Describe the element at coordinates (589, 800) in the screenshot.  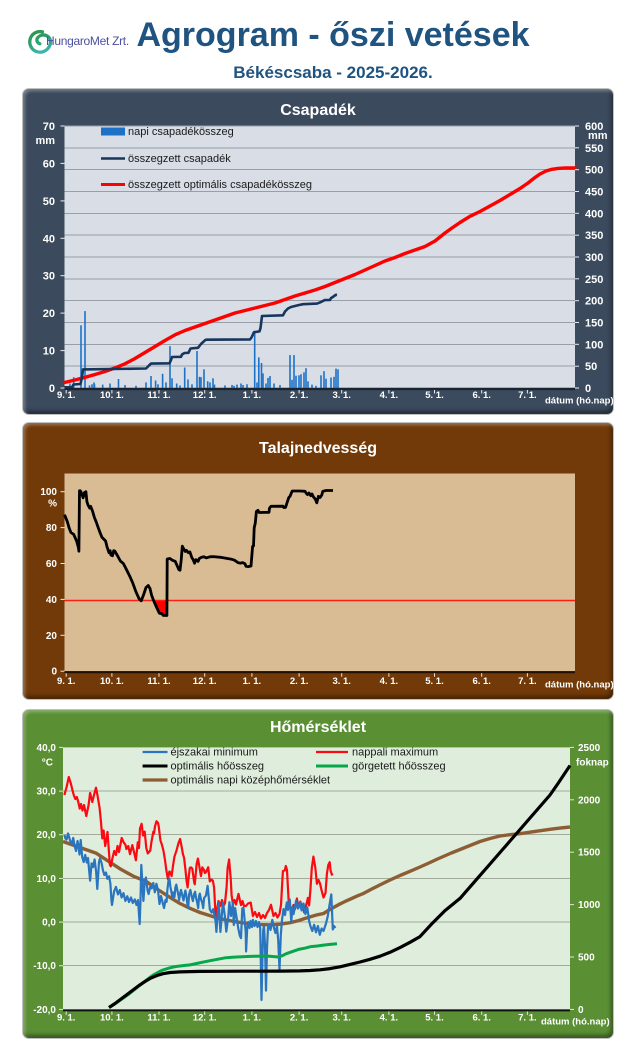
I see `svg-text: 2000` at that location.